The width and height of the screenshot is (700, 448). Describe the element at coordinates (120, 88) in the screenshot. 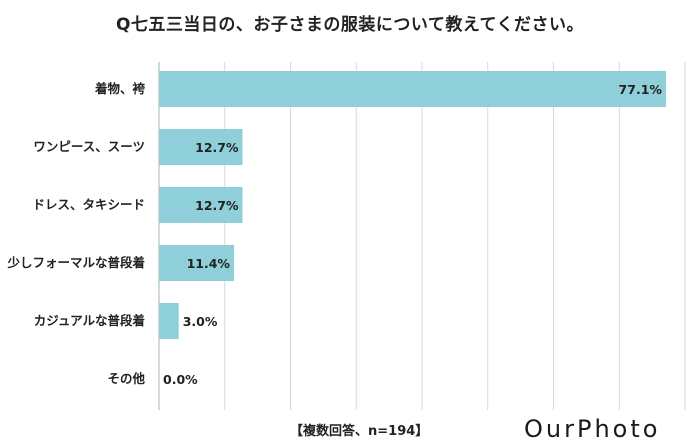

I see `category-label: 着物、袴` at that location.